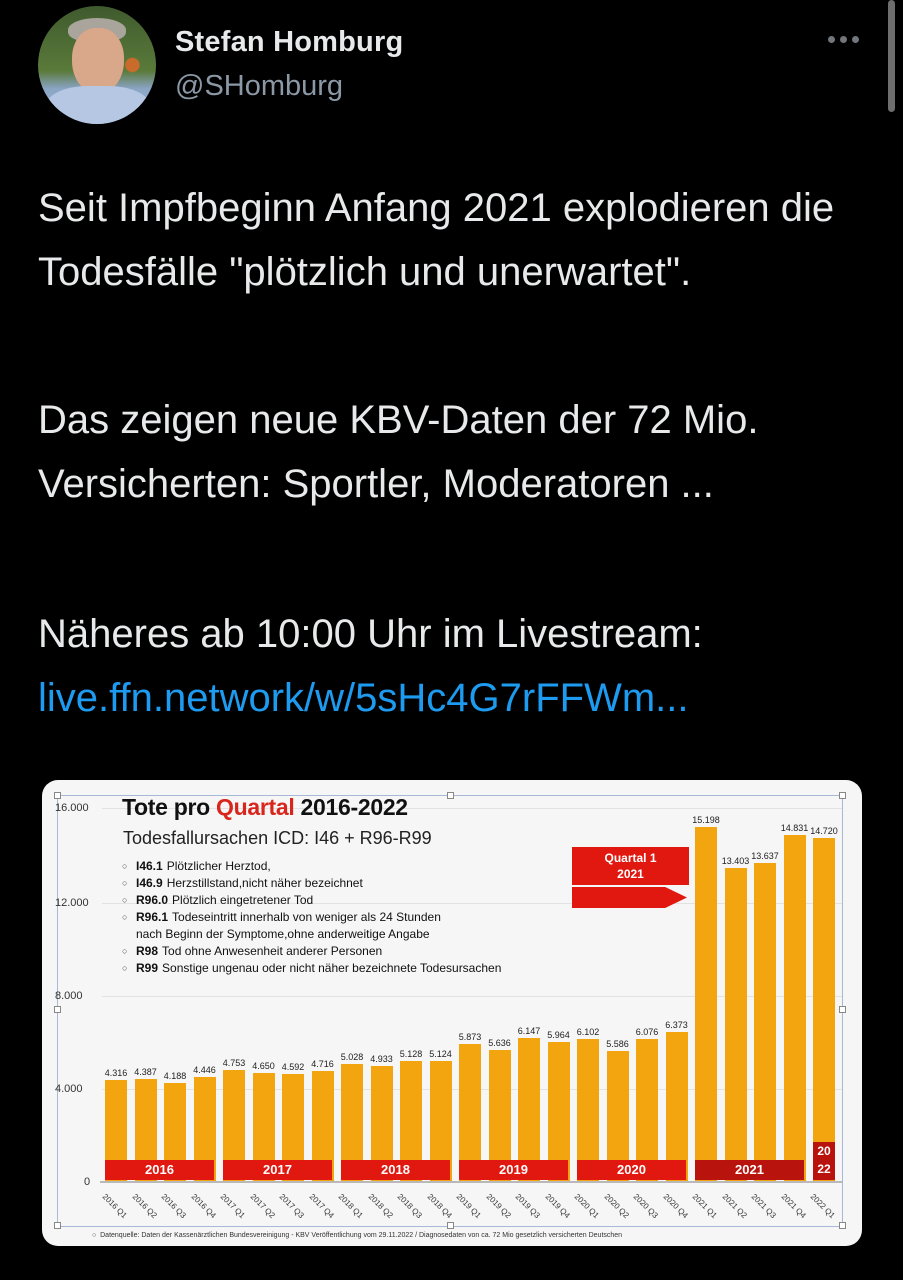  What do you see at coordinates (647, 1032) in the screenshot?
I see `bar-value-label: 6.076` at bounding box center [647, 1032].